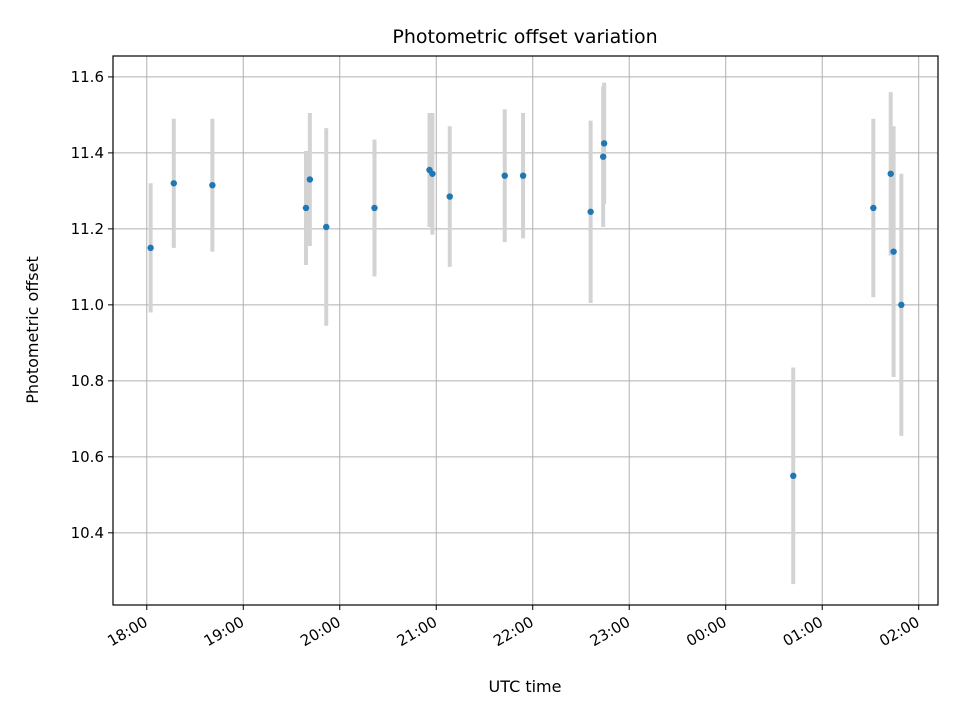 The height and width of the screenshot is (720, 960). I want to click on y-axis-ticks: 10.4 10.6 10.8 11.0 11.2 11.4 11.6, so click(92, 305).